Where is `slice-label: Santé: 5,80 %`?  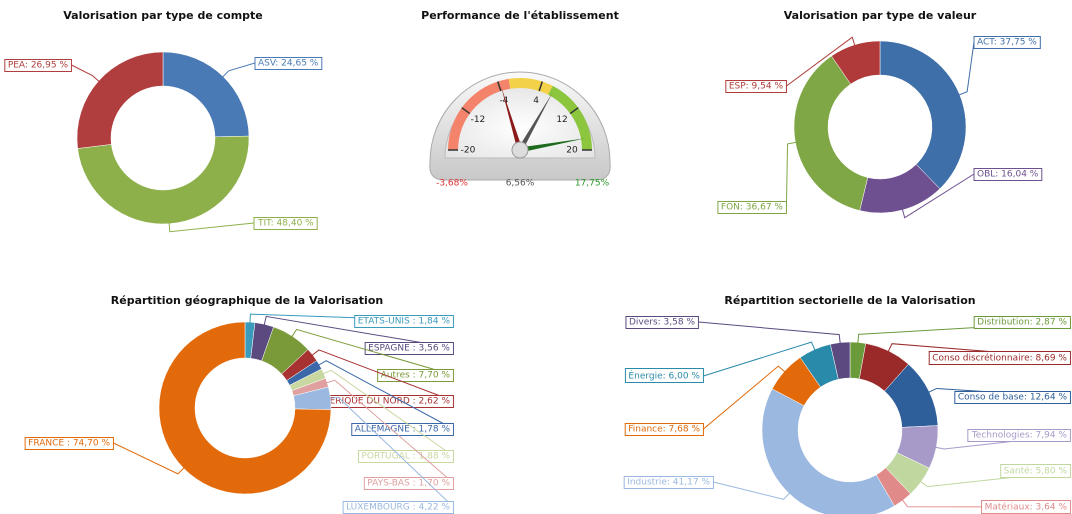
slice-label: Santé: 5,80 % is located at coordinates (1036, 471).